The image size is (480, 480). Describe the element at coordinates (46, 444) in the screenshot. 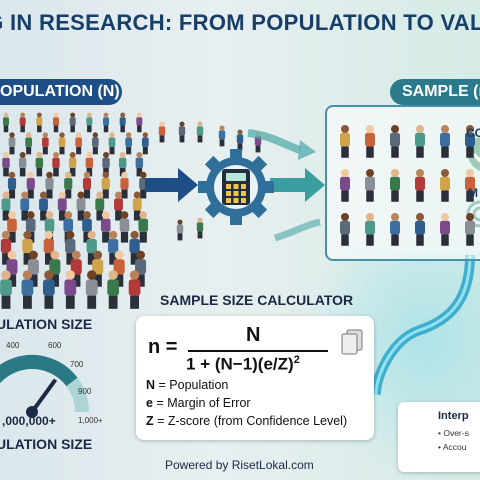

I see `gauge-bottom-label: ULATION SIZE` at that location.